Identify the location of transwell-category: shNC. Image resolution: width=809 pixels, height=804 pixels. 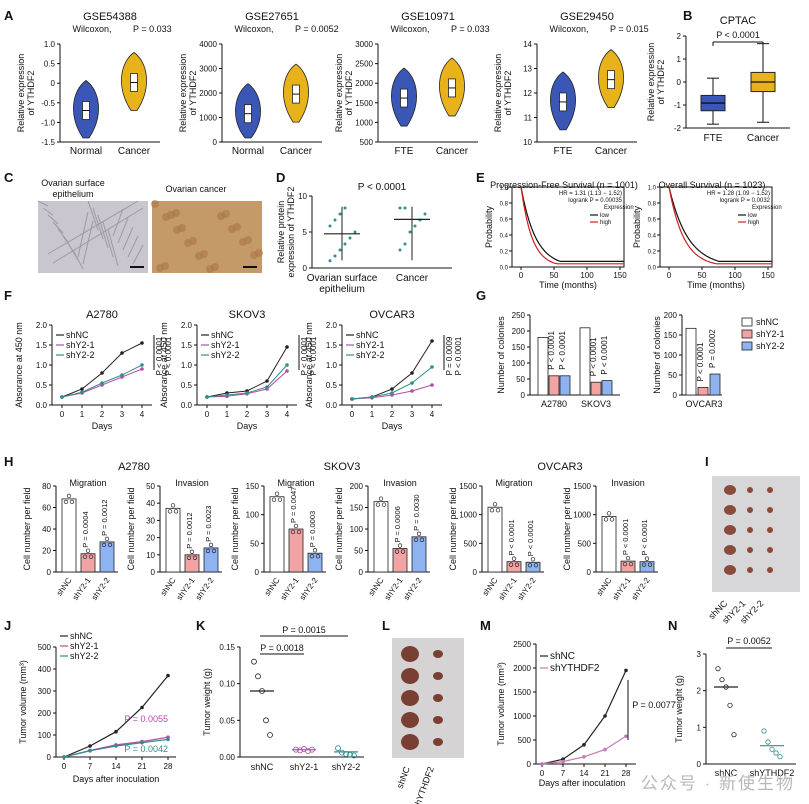
(64, 587).